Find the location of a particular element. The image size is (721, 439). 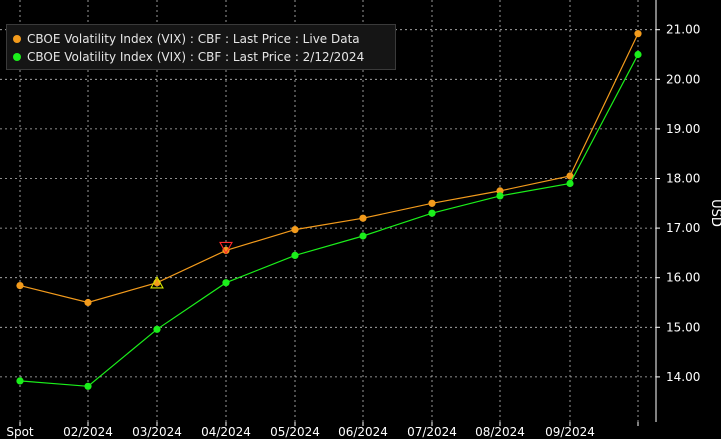

y-tick-label: 21.00 is located at coordinates (683, 30).